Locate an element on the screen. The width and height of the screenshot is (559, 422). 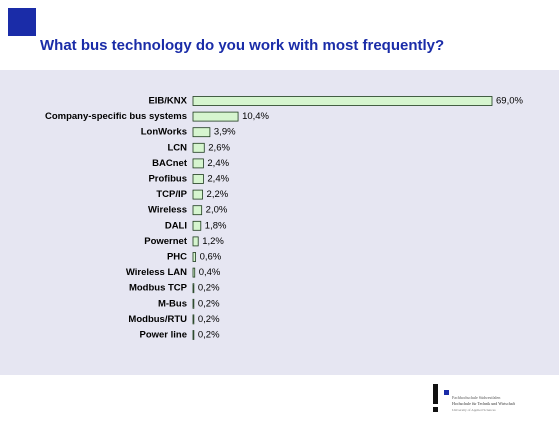
corner-square is located at coordinates (22, 22).